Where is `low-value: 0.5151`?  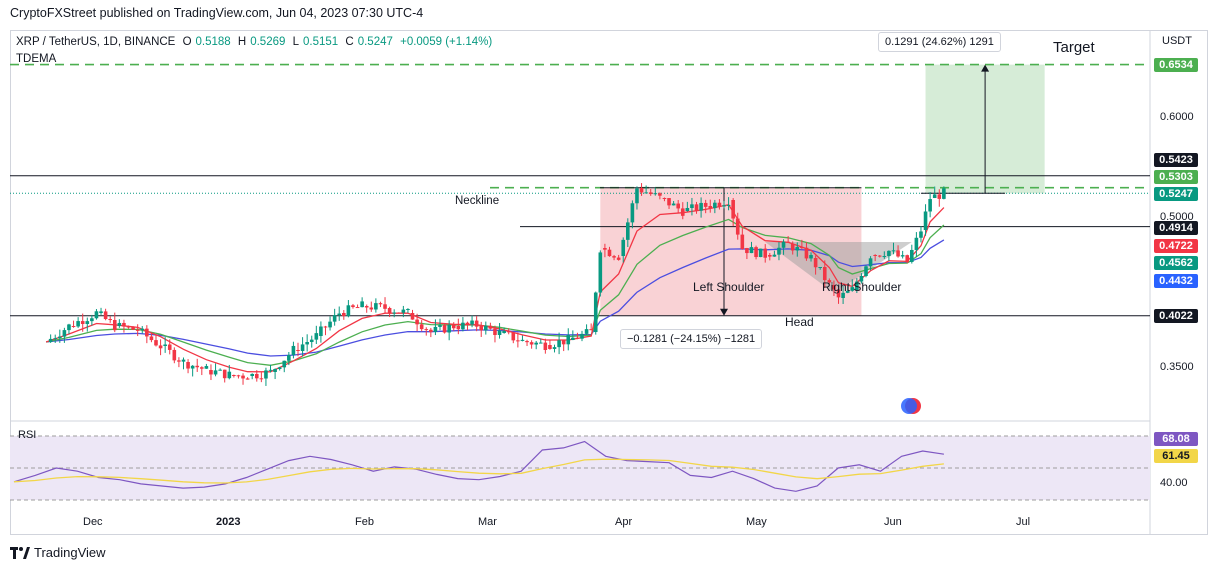 low-value: 0.5151 is located at coordinates (321, 42).